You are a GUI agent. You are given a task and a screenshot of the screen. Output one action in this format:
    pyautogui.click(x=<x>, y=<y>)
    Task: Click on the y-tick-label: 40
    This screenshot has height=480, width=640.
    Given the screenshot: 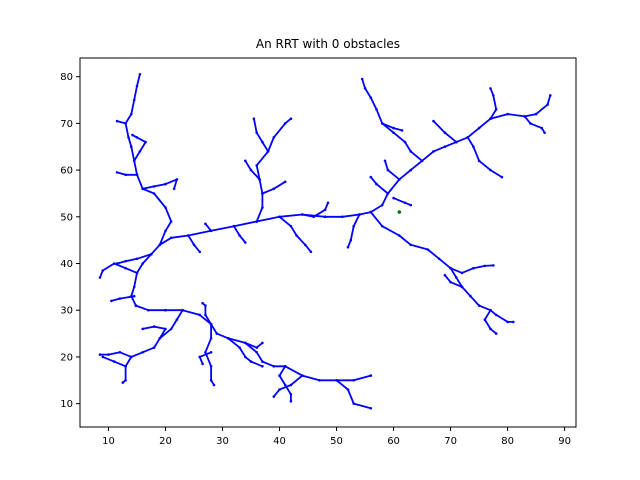 What is the action you would take?
    pyautogui.click(x=66, y=264)
    